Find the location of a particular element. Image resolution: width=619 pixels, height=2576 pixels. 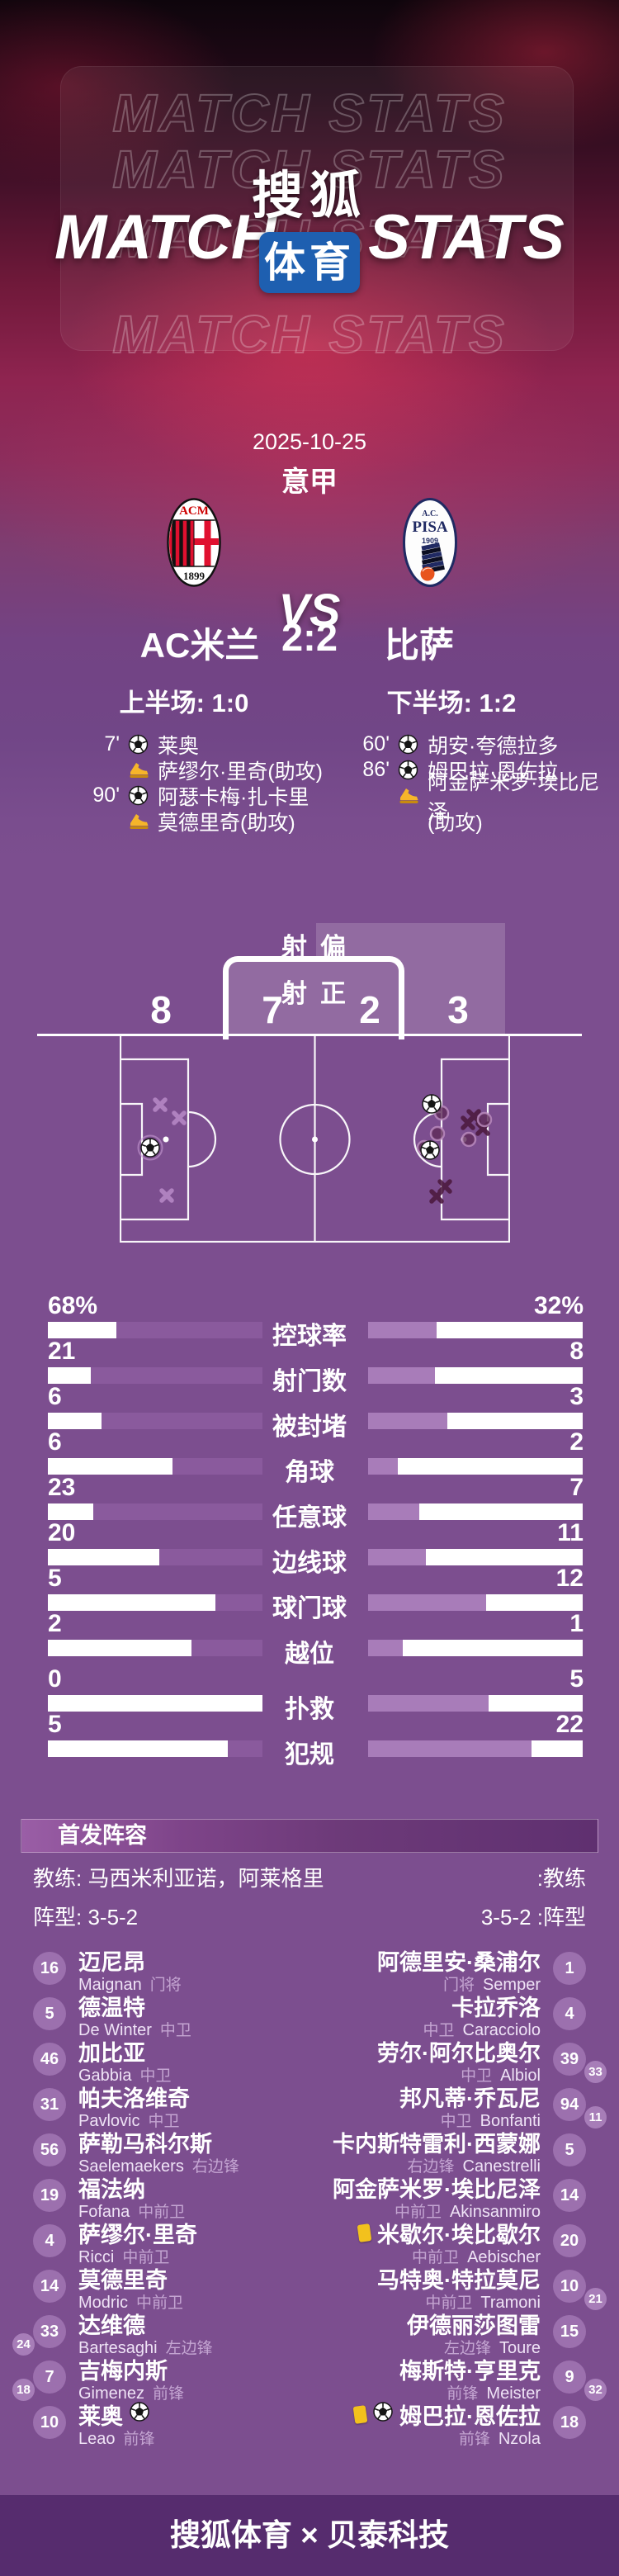

home-shirt-number: 7 is located at coordinates (49, 2377).